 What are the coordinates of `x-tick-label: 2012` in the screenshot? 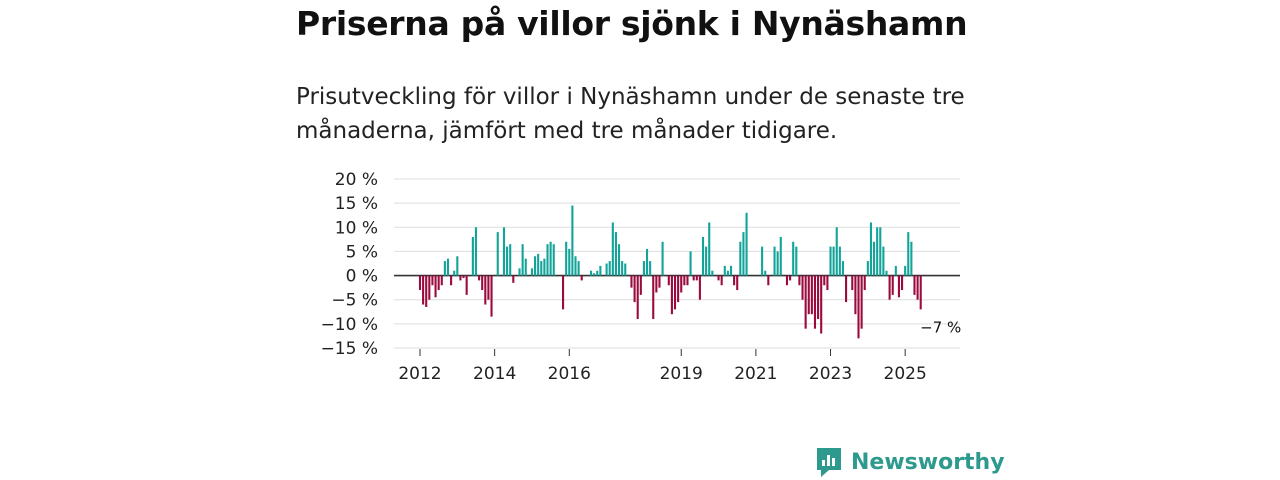 It's located at (419, 374).